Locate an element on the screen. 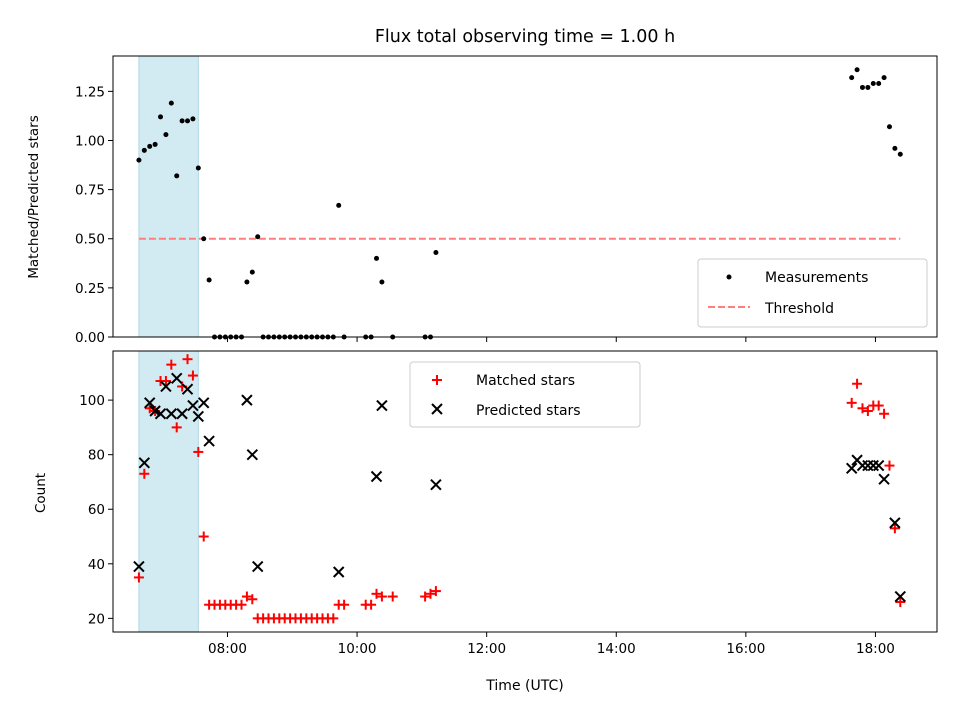 The width and height of the screenshot is (960, 724). ratio-legend-box is located at coordinates (812, 293).